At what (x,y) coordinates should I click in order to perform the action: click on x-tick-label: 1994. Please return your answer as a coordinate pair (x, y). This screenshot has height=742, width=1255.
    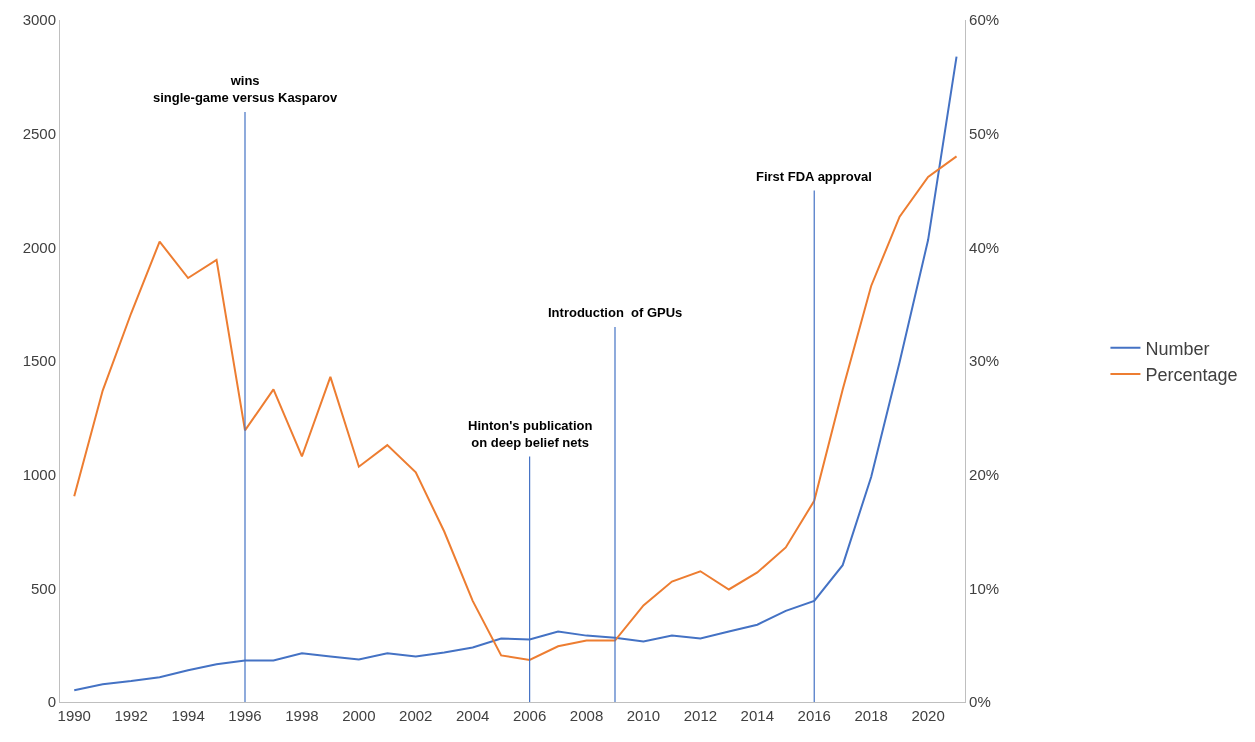
    Looking at the image, I should click on (188, 715).